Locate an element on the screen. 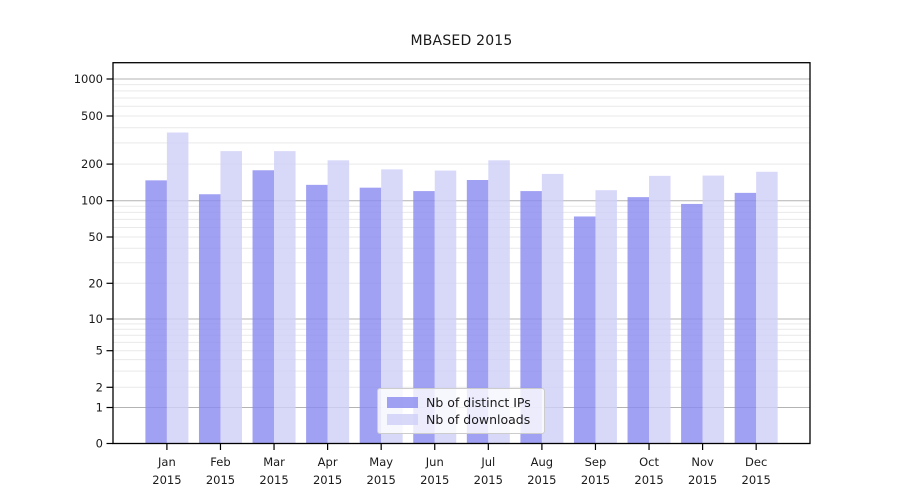 The width and height of the screenshot is (900, 500). x-tick-label-month: Nov is located at coordinates (702, 462).